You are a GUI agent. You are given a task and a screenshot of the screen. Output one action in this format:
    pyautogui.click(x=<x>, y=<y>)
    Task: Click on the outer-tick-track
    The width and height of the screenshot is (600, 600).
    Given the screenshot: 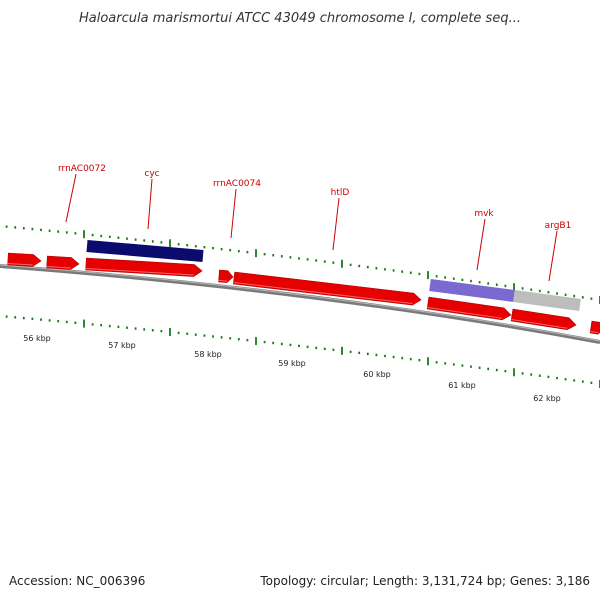 What is the action you would take?
    pyautogui.click(x=302, y=264)
    